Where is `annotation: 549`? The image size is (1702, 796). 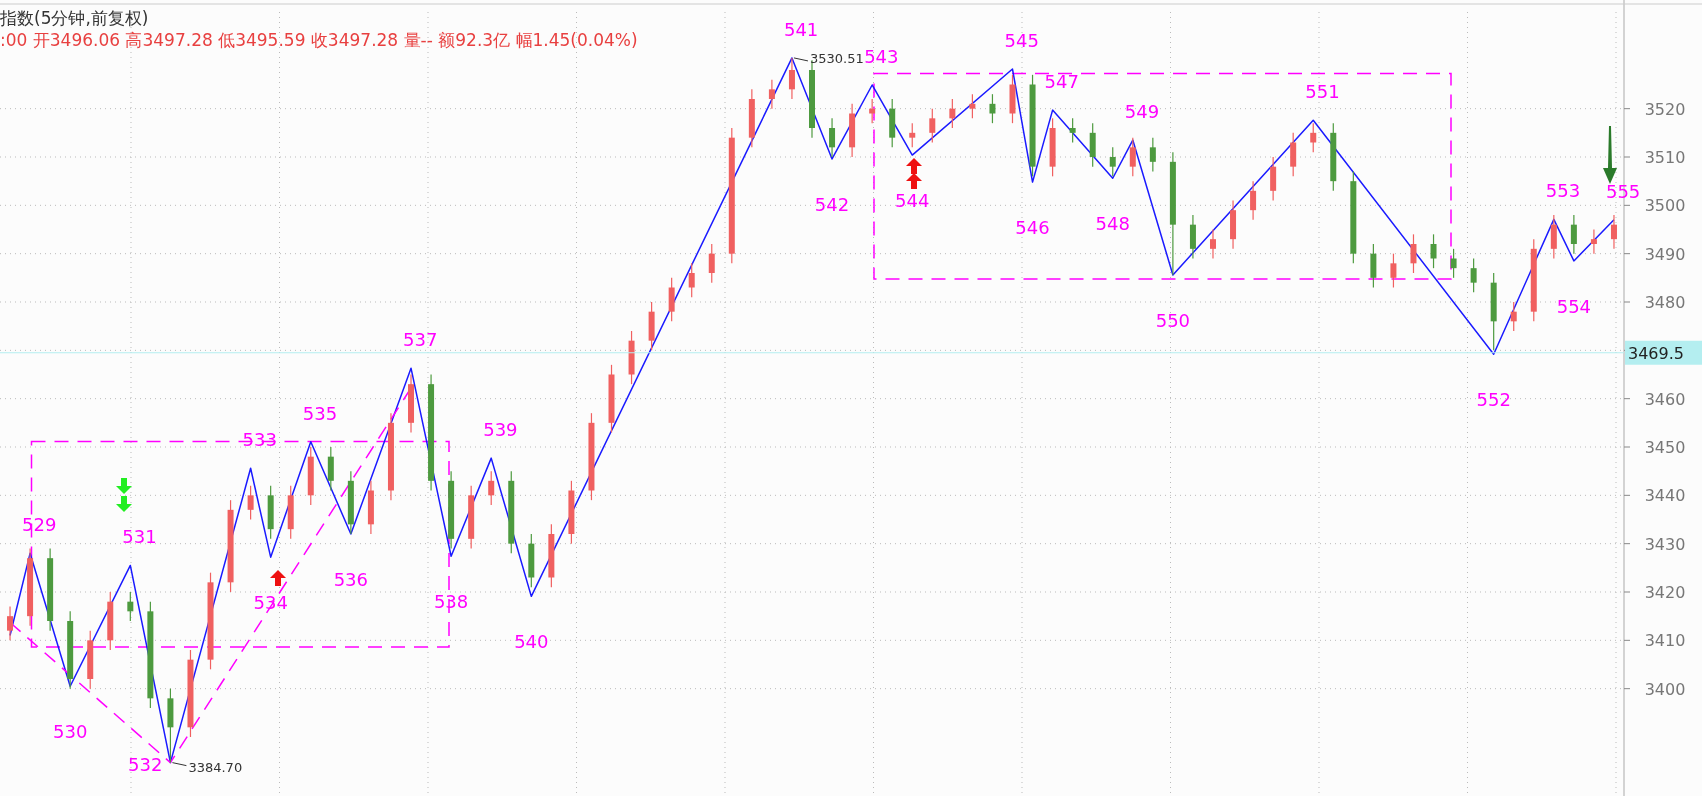 annotation: 549 is located at coordinates (1142, 112).